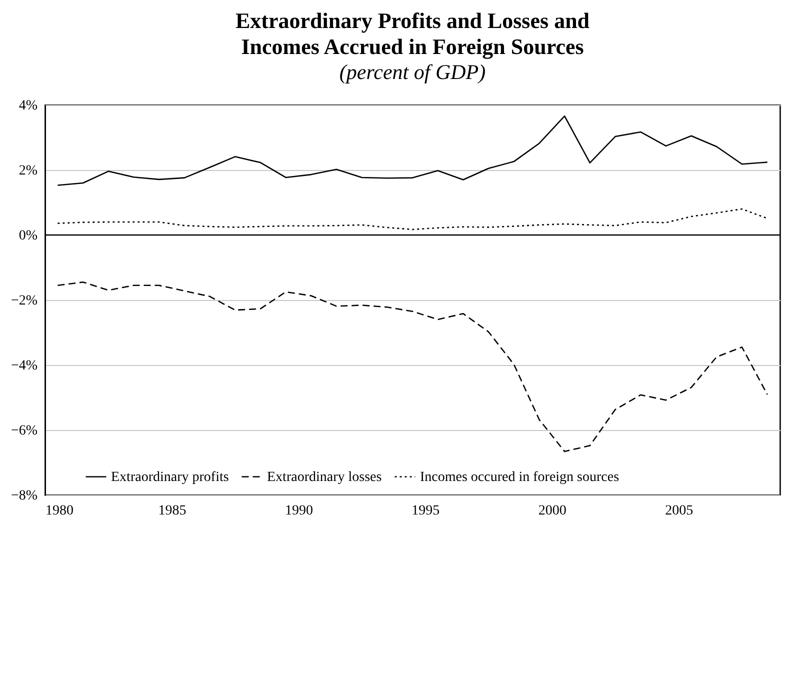  Describe the element at coordinates (24, 431) in the screenshot. I see `y-tick-label: −6%` at that location.